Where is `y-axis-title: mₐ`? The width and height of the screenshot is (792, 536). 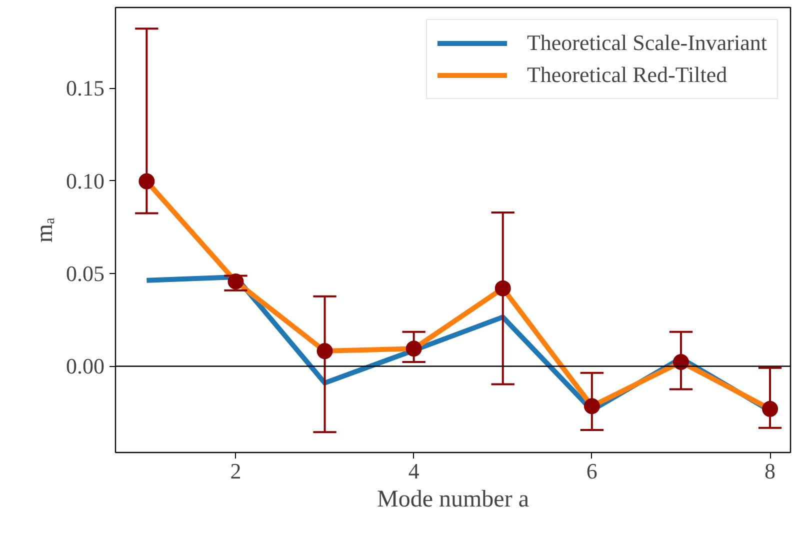 y-axis-title: mₐ is located at coordinates (45, 229).